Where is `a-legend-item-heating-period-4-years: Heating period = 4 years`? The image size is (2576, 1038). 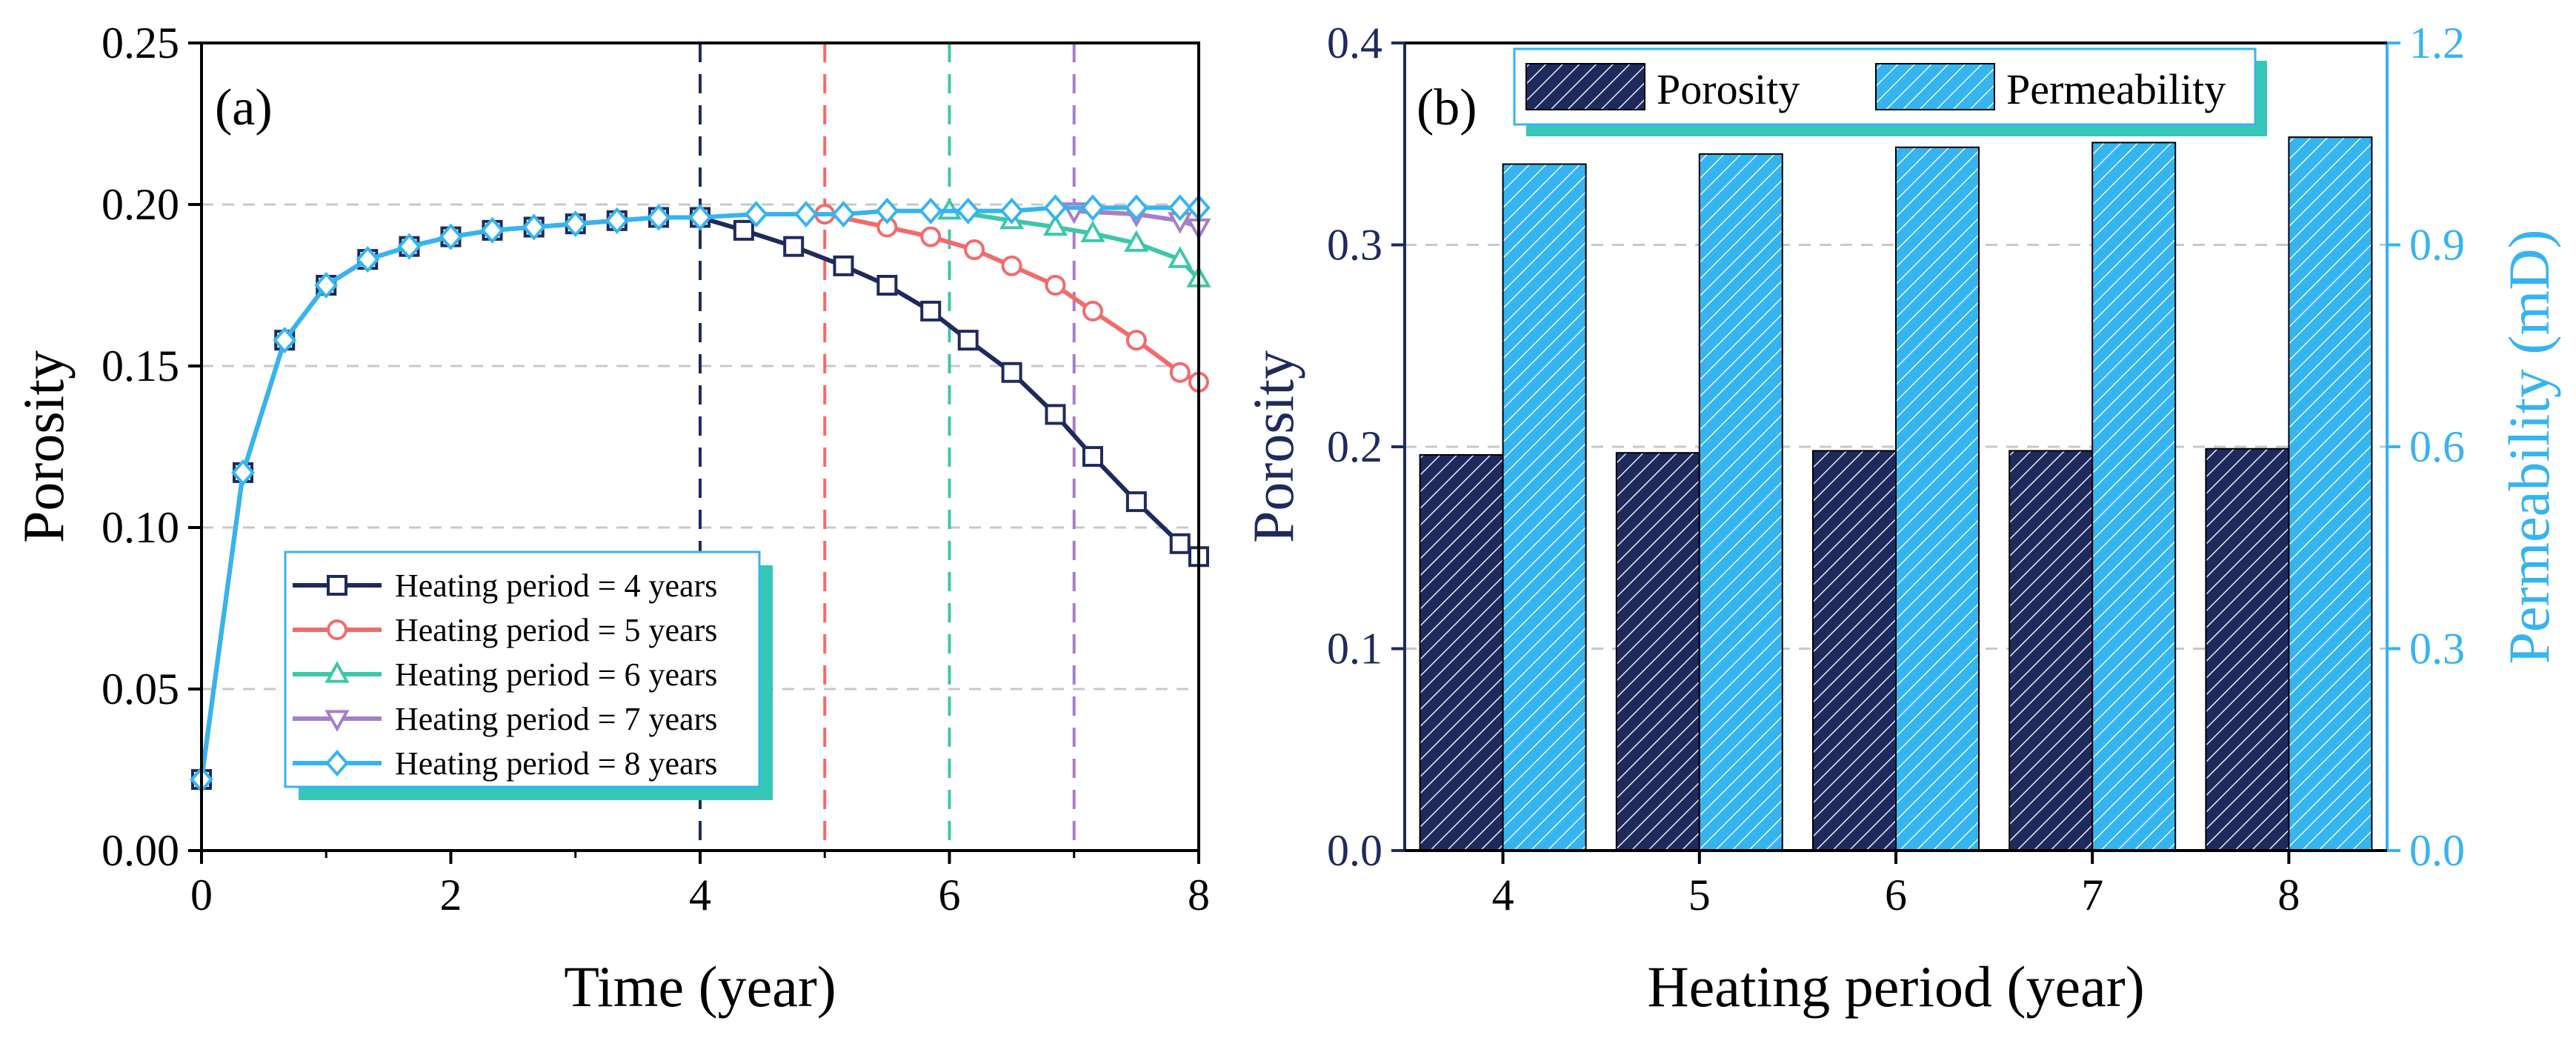
a-legend-item-heating-period-4-years: Heating period = 4 years is located at coordinates (505, 586).